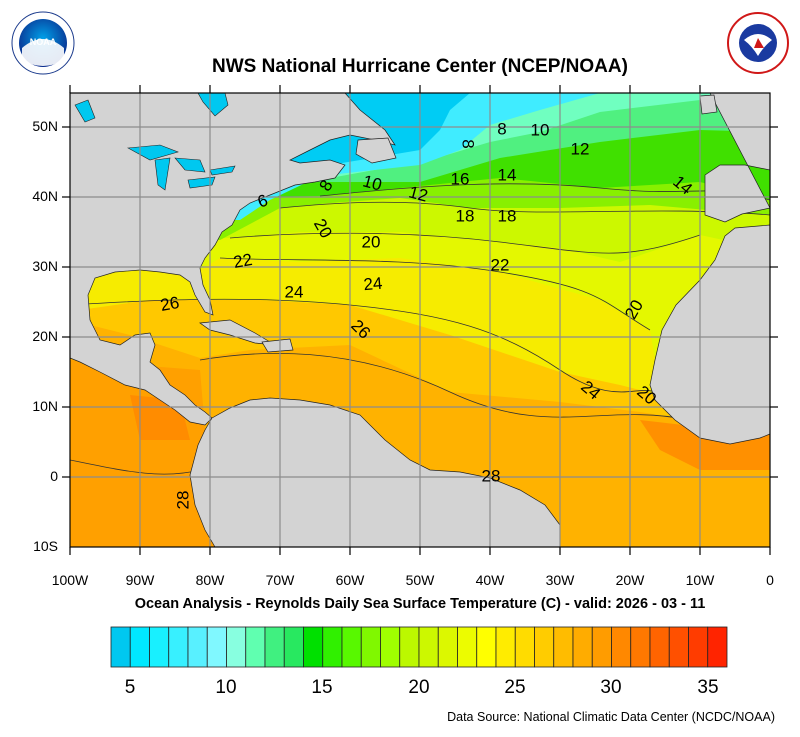  Describe the element at coordinates (630, 580) in the screenshot. I see `x-tick-label: 20W` at that location.